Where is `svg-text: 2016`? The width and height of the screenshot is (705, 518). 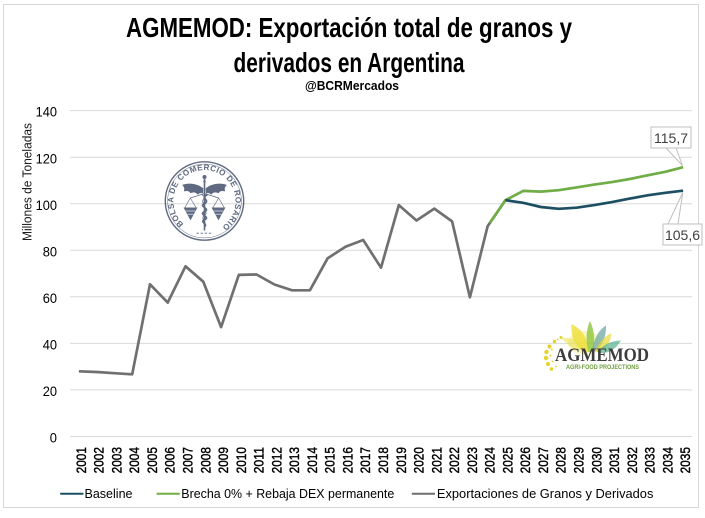
svg-text: 2016 is located at coordinates (348, 460).